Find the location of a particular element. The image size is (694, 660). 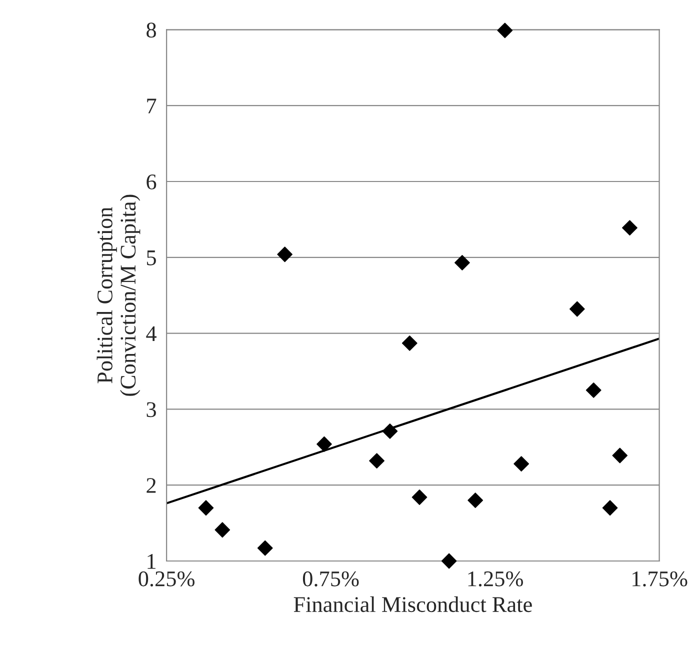

x-tick-label: 0.75% is located at coordinates (330, 578).